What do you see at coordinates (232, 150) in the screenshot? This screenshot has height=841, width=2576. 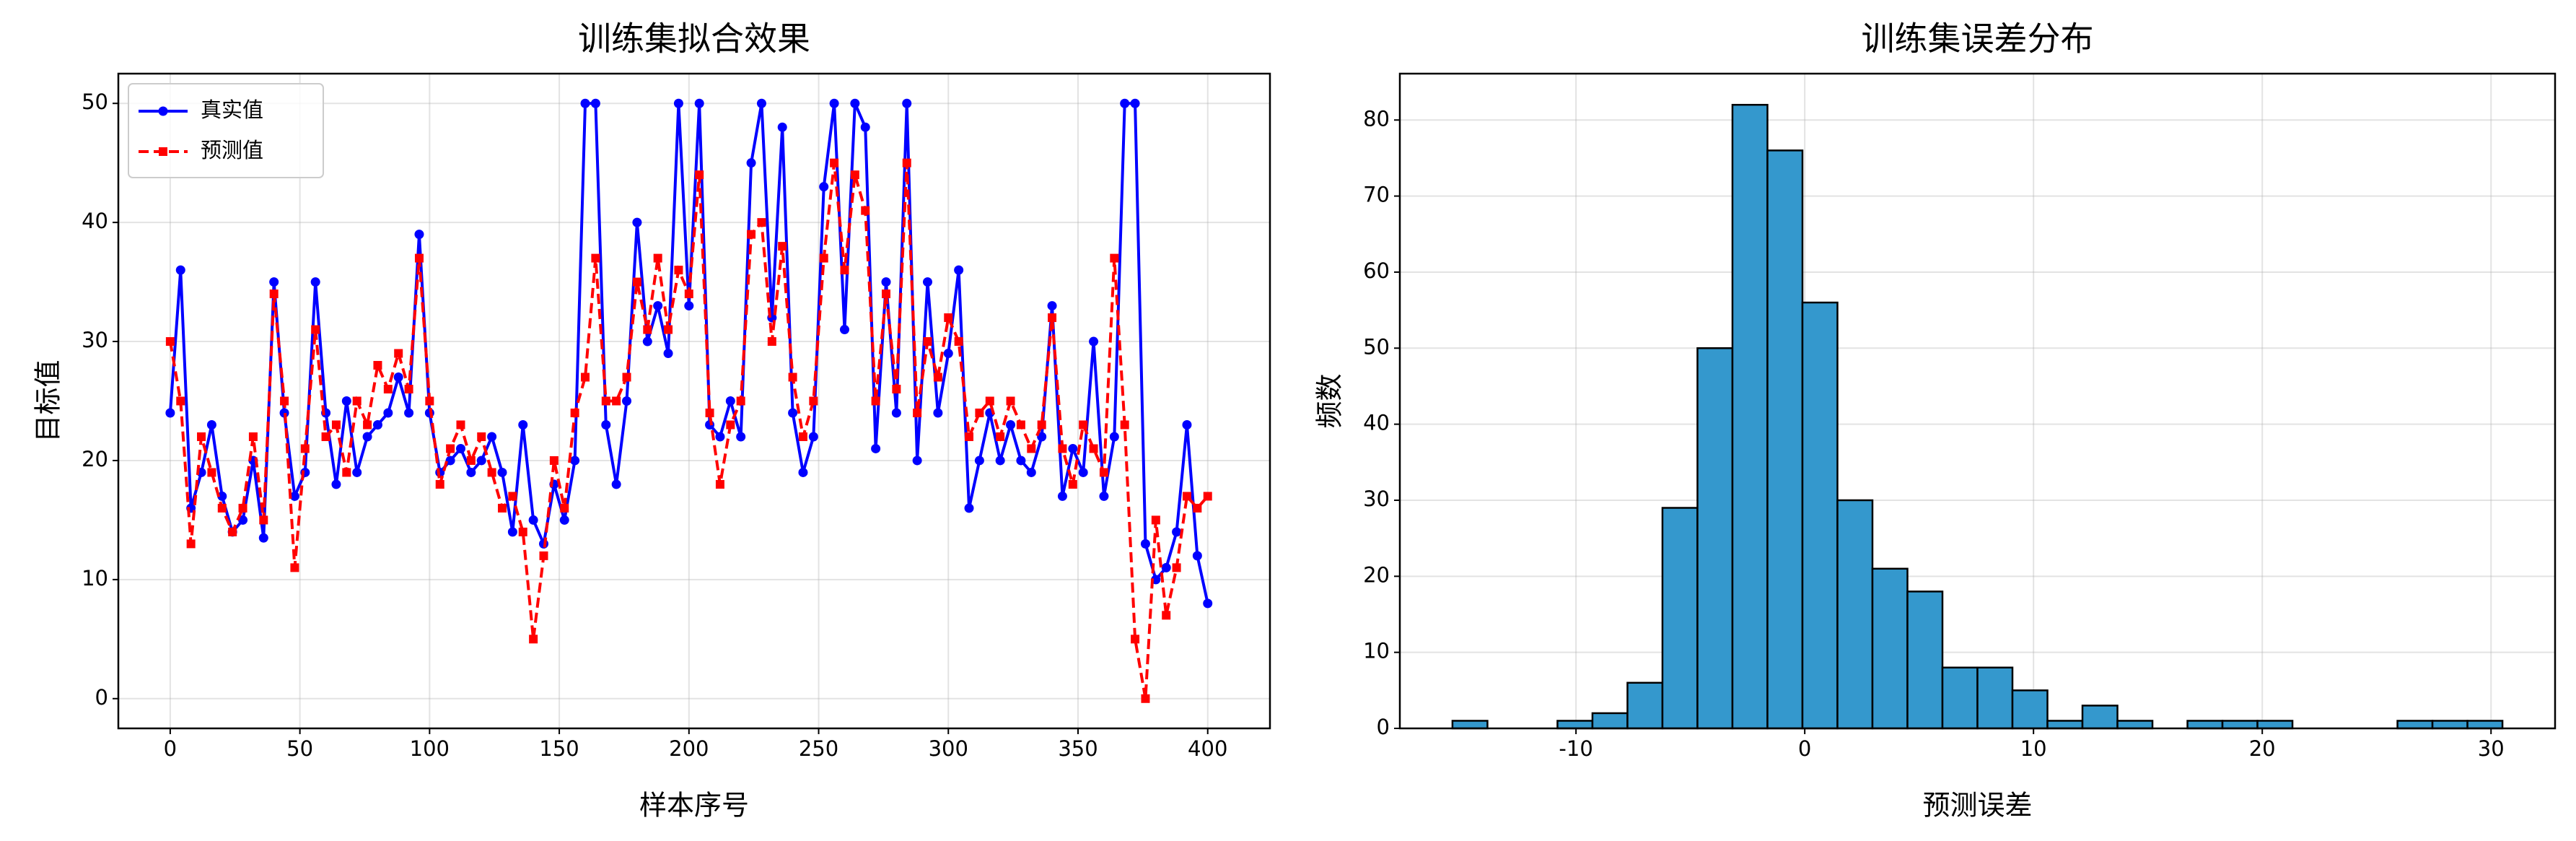 I see `legend-label: 预测值` at bounding box center [232, 150].